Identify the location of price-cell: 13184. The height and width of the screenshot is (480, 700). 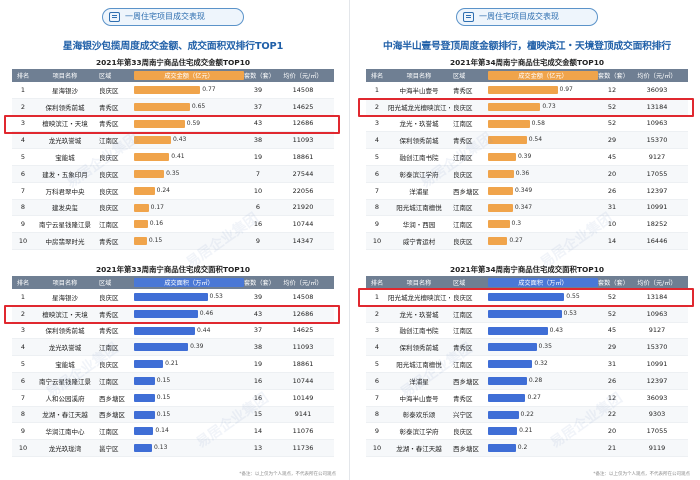
(657, 106).